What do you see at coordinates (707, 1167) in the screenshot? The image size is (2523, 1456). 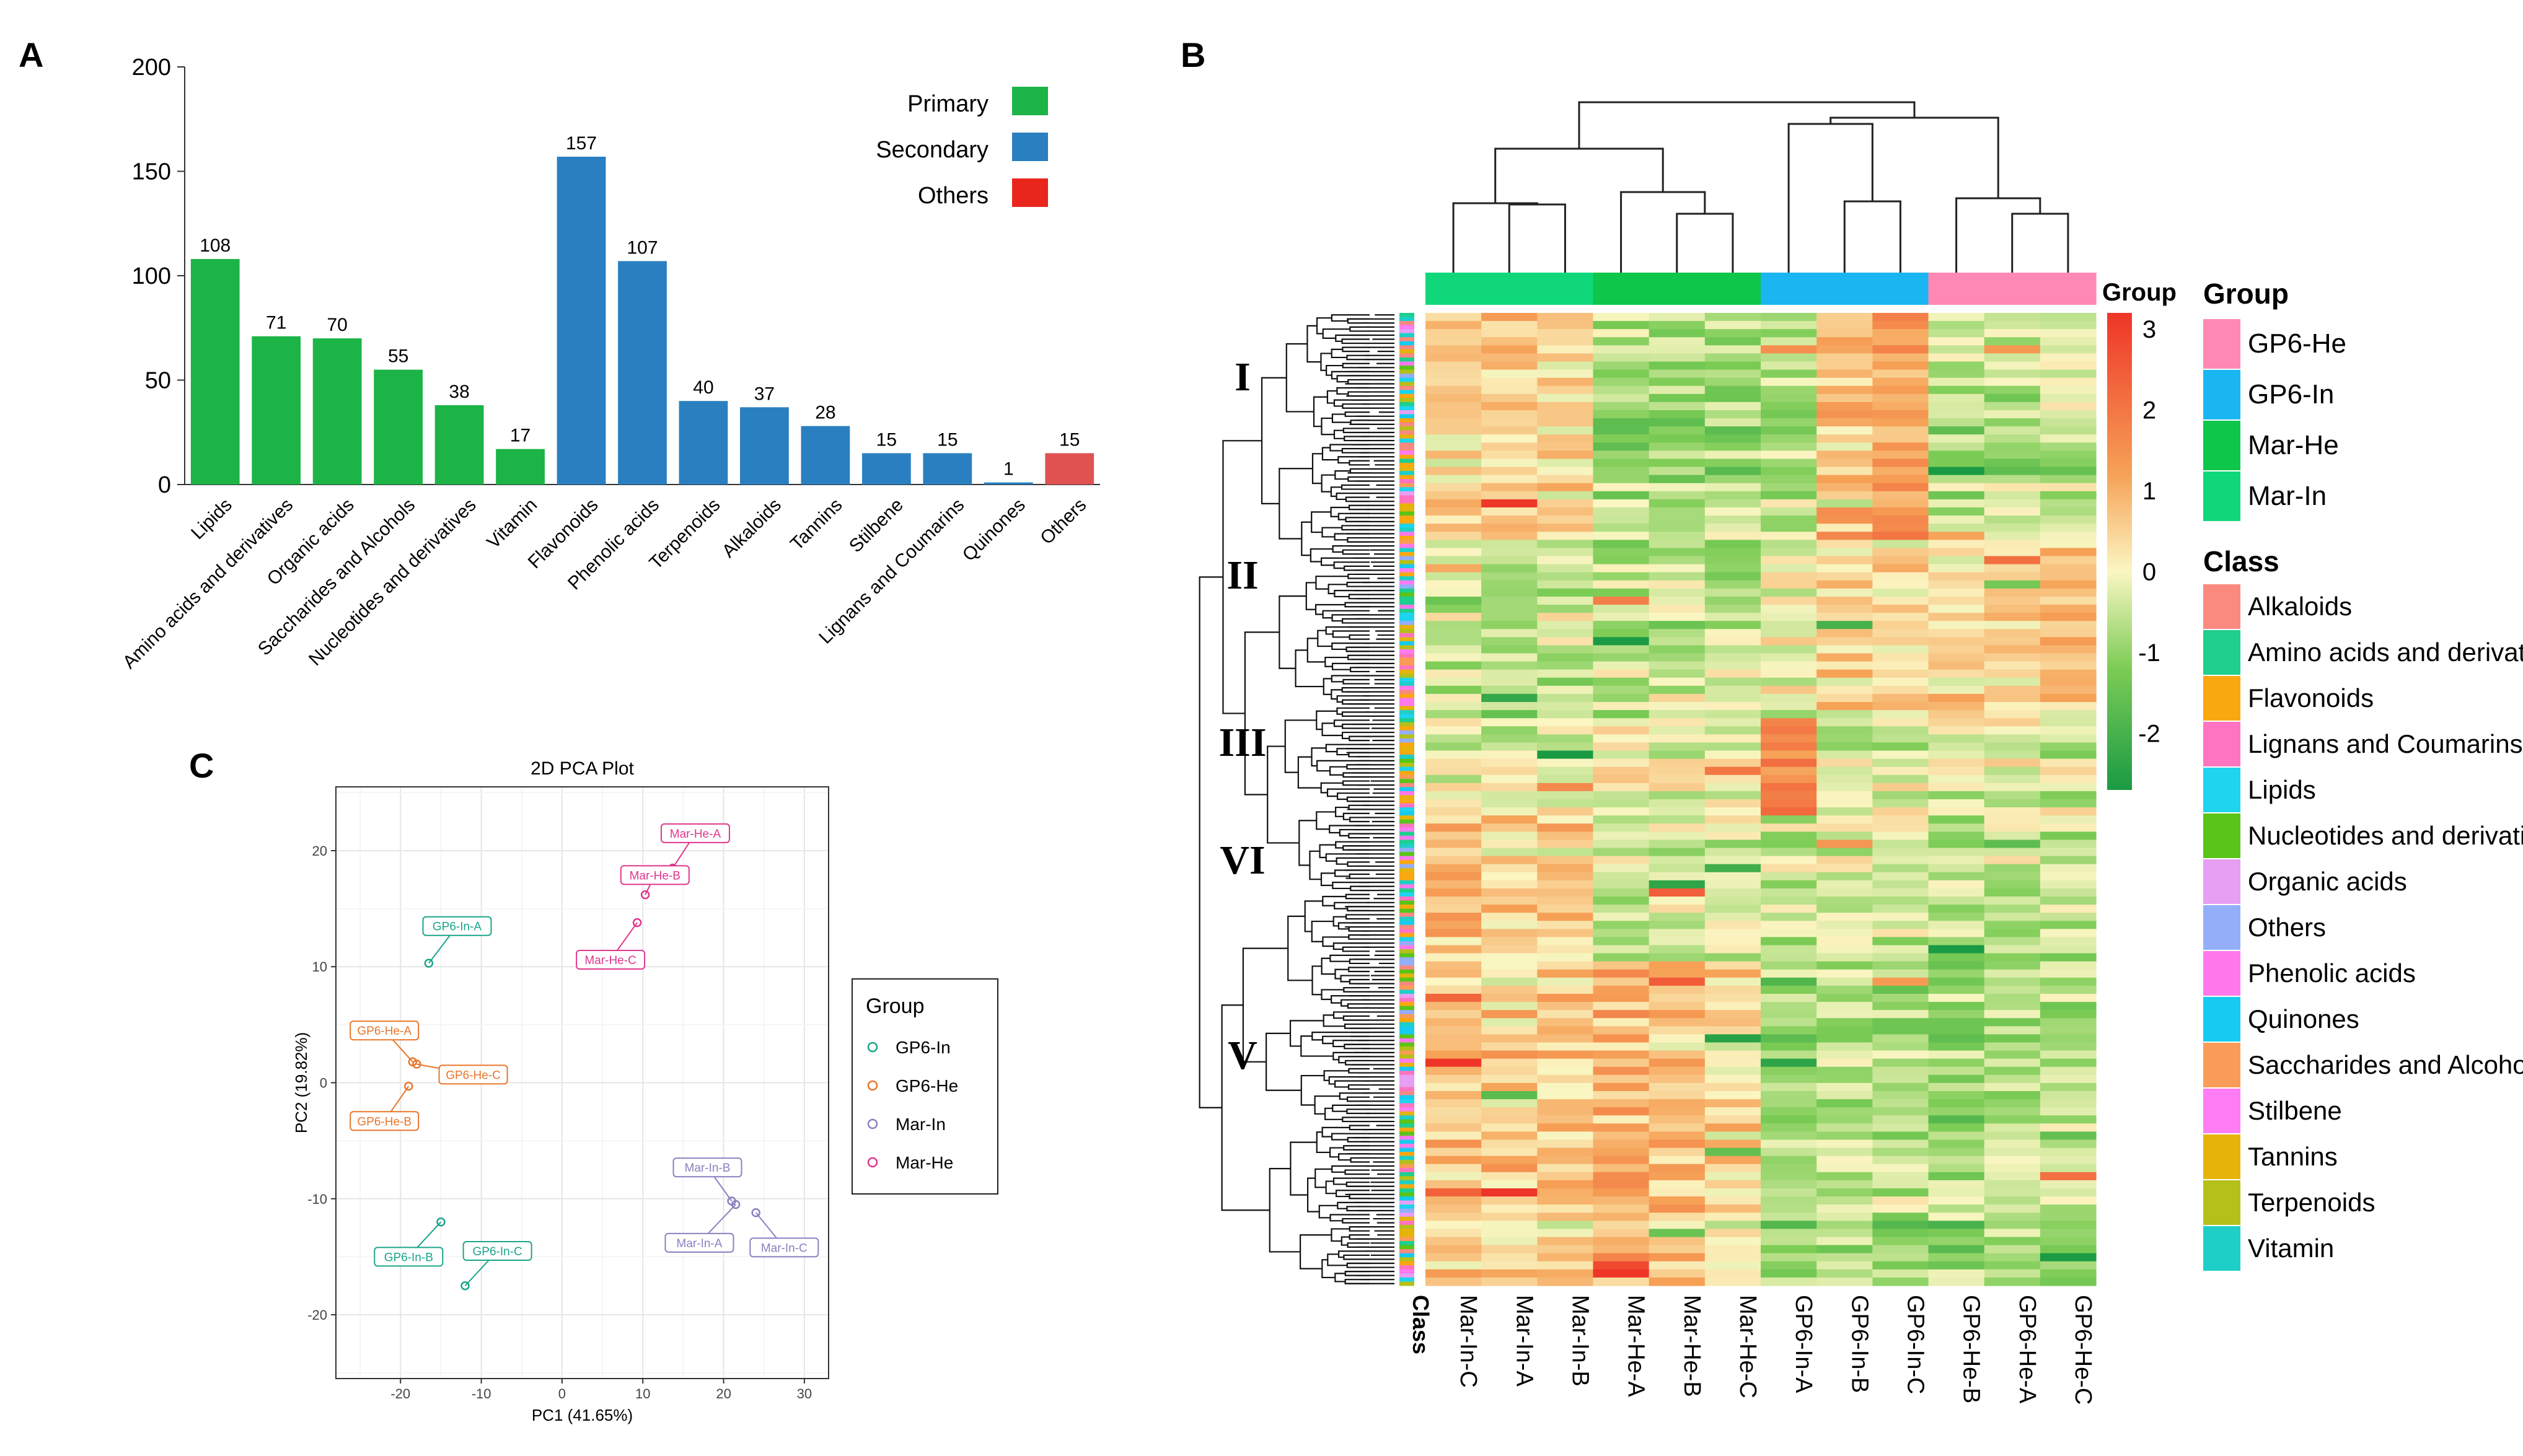 I see `point-label-box` at bounding box center [707, 1167].